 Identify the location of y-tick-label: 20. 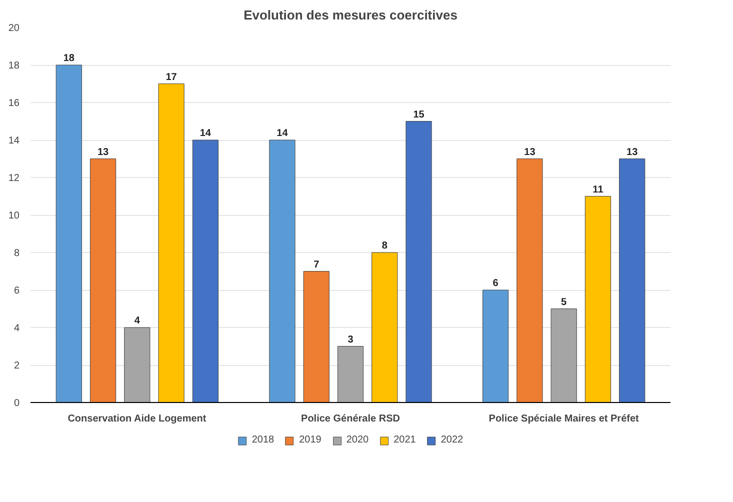
(14, 28).